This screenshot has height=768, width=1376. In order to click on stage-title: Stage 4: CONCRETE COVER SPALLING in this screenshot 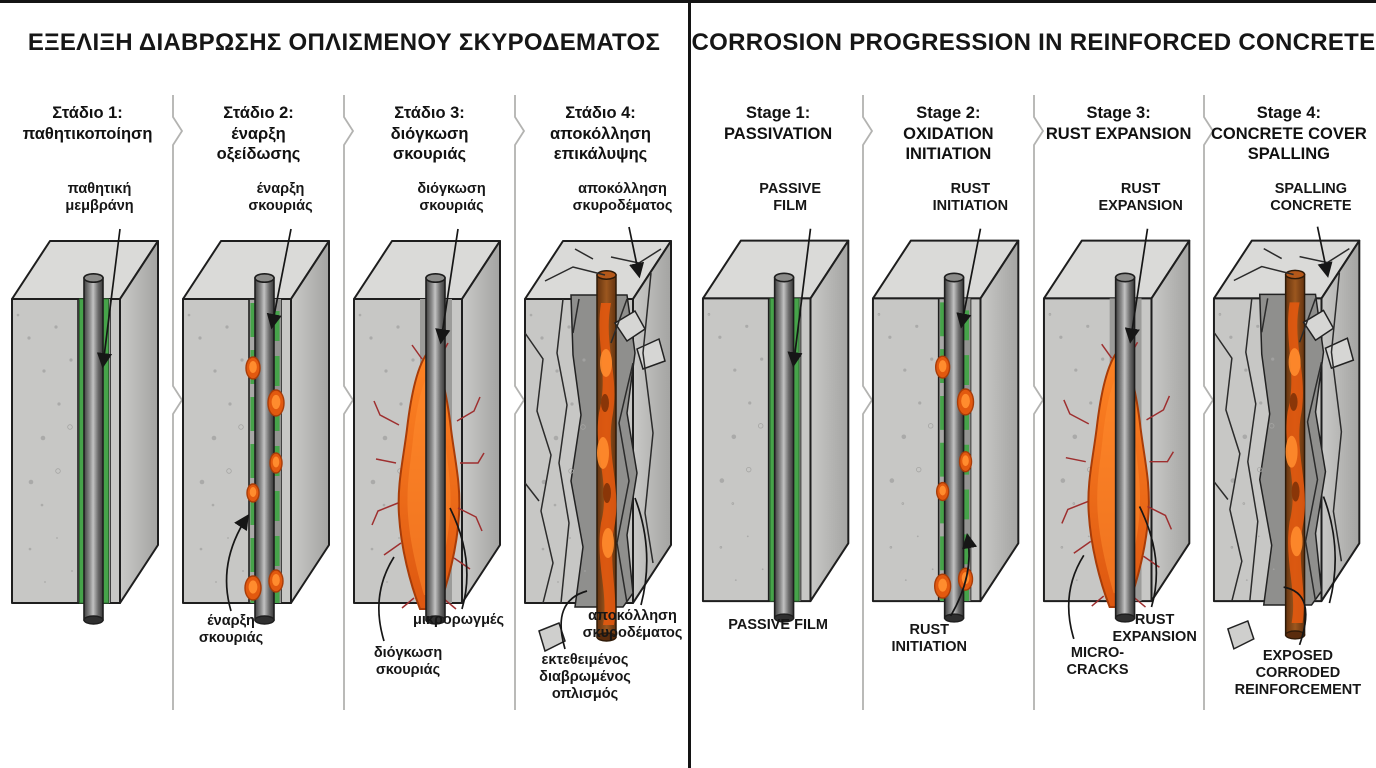, I will do `click(1289, 130)`.